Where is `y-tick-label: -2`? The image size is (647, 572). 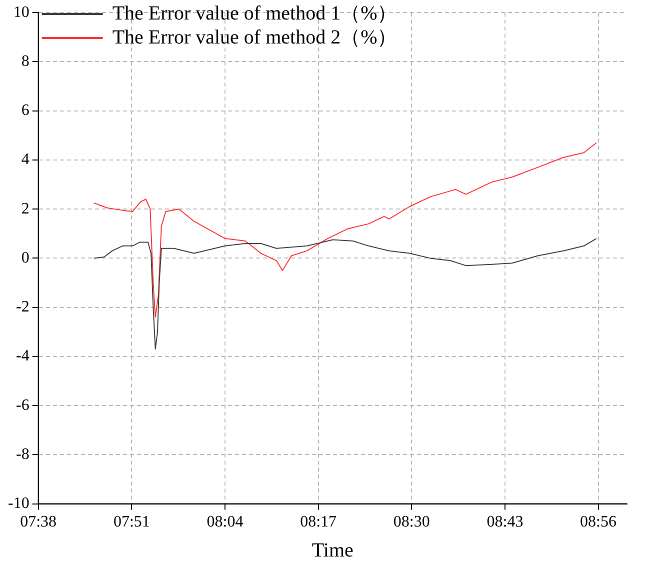
y-tick-label: -2 is located at coordinates (23, 307).